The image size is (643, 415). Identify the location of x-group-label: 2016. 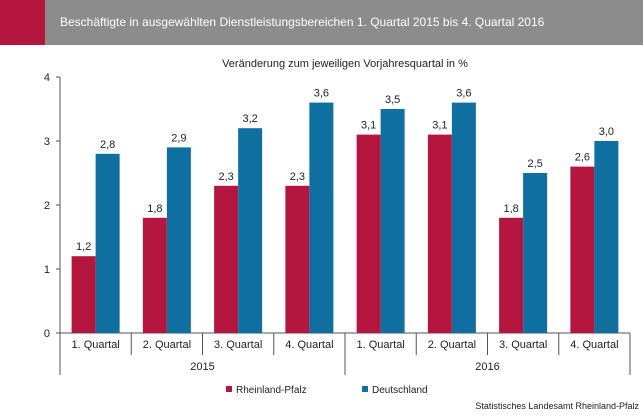
(487, 367).